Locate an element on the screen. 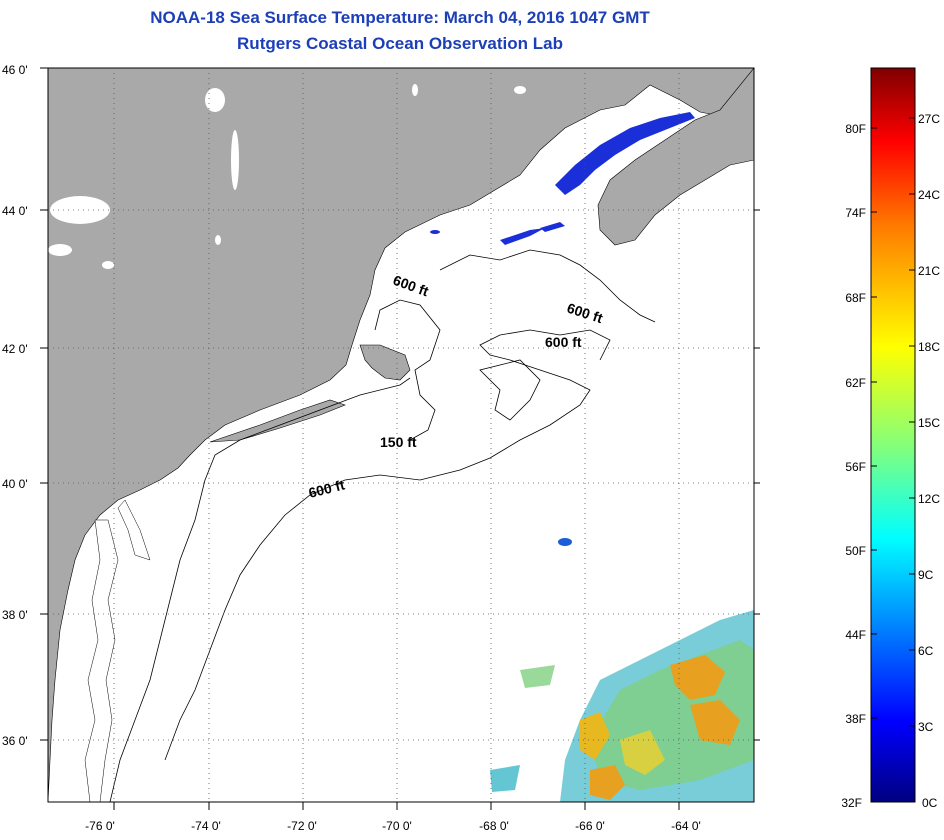 This screenshot has width=944, height=840. colorbar-c-label: 9C is located at coordinates (926, 575).